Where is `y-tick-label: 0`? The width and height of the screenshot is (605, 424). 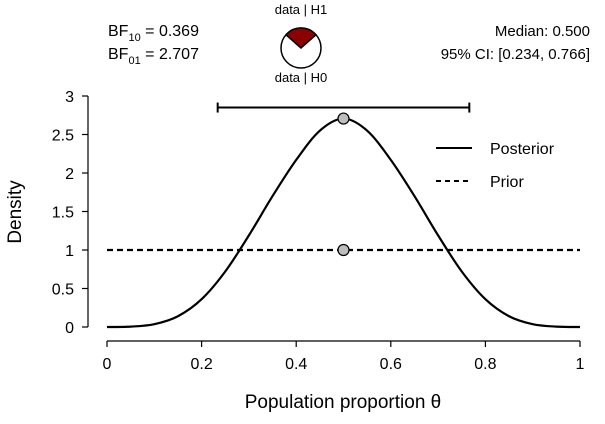 y-tick-label: 0 is located at coordinates (69, 328).